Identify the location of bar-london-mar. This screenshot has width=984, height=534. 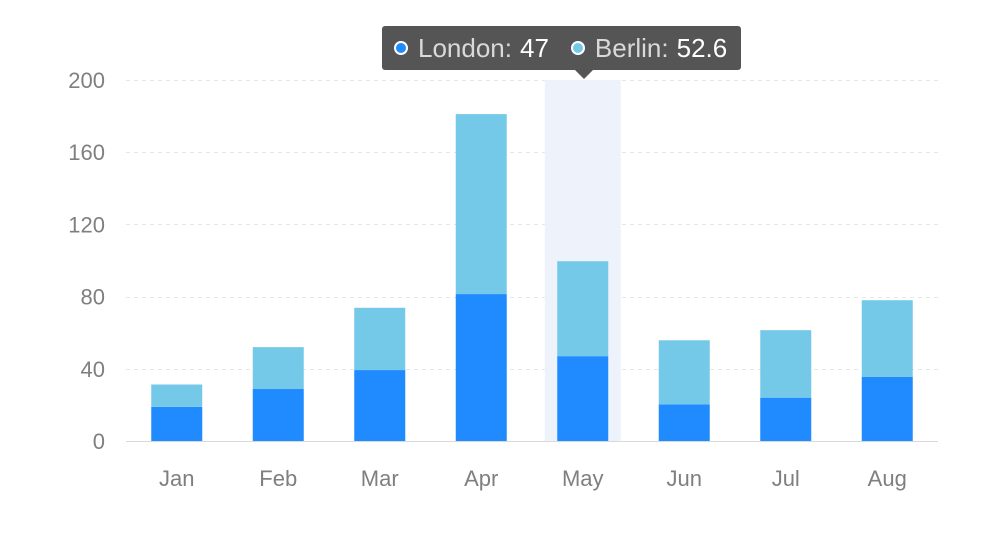
(380, 405).